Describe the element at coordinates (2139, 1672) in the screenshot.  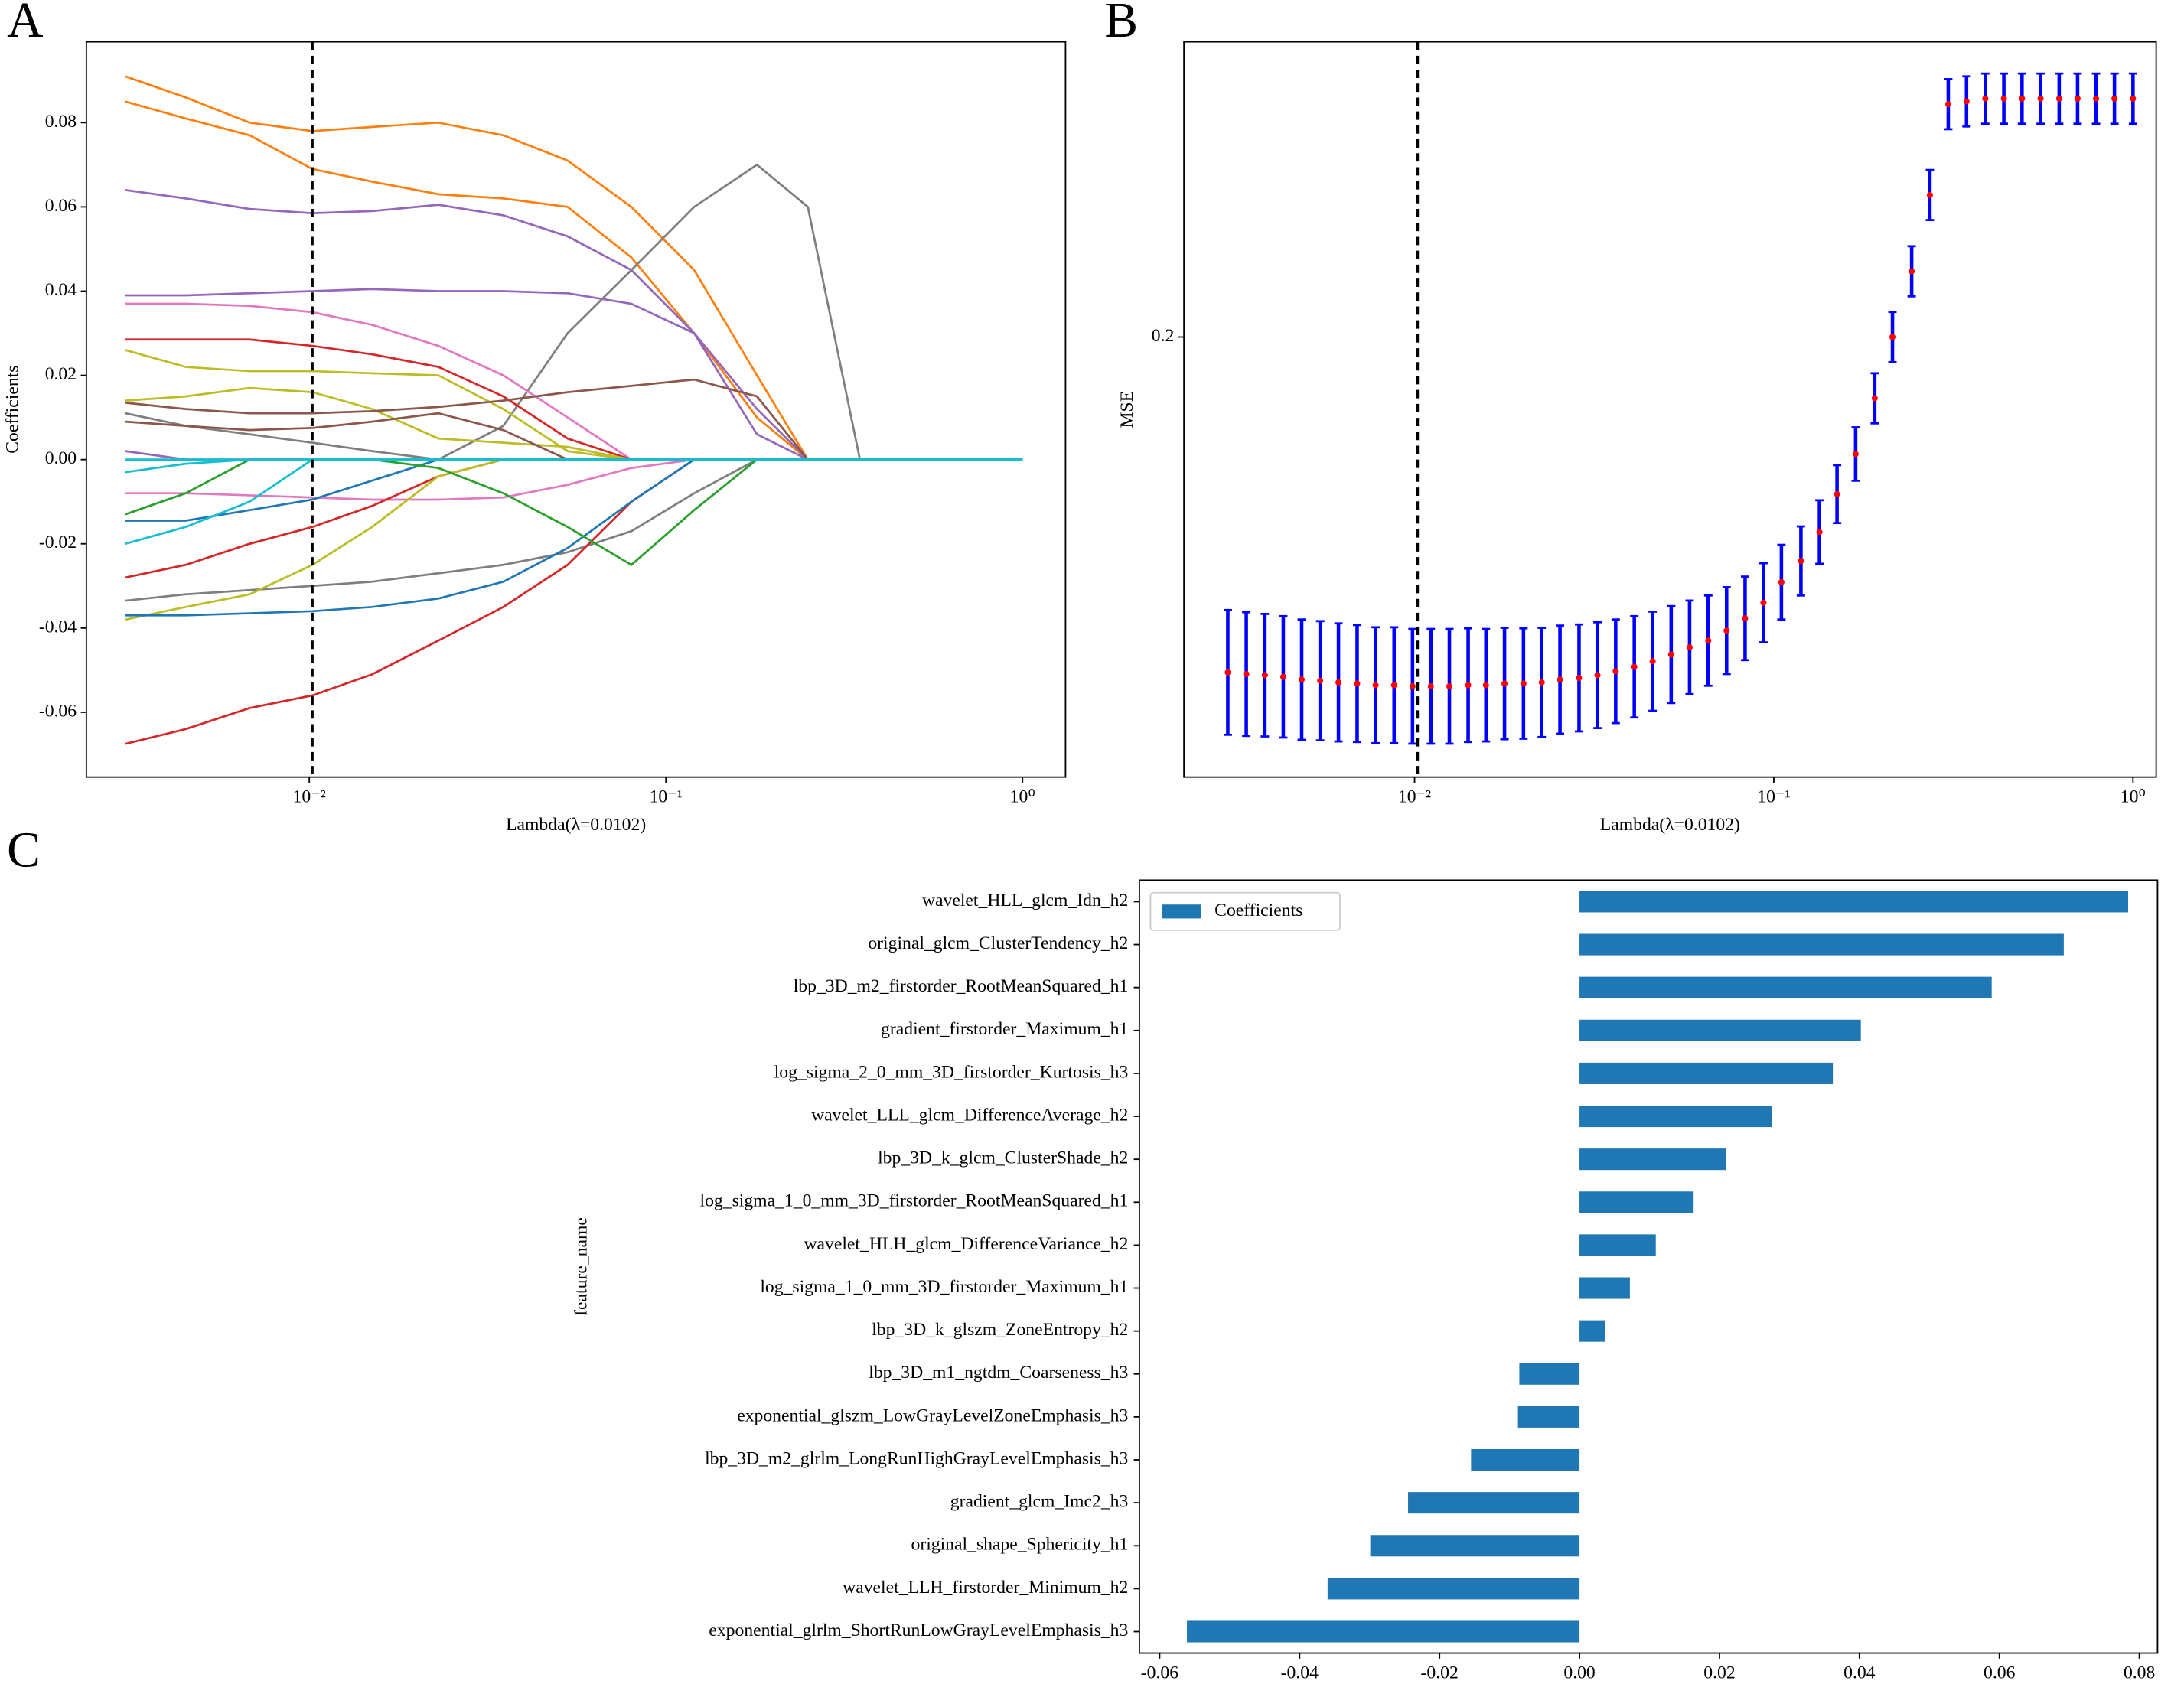
I see `x-tick-label: 0.08` at that location.